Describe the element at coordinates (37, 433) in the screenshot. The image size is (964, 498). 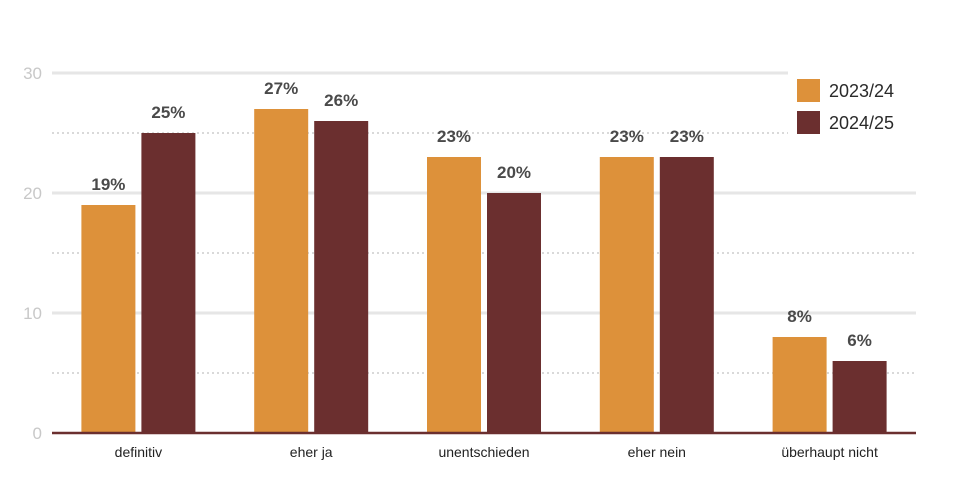
I see `y-tick-label: 0` at that location.